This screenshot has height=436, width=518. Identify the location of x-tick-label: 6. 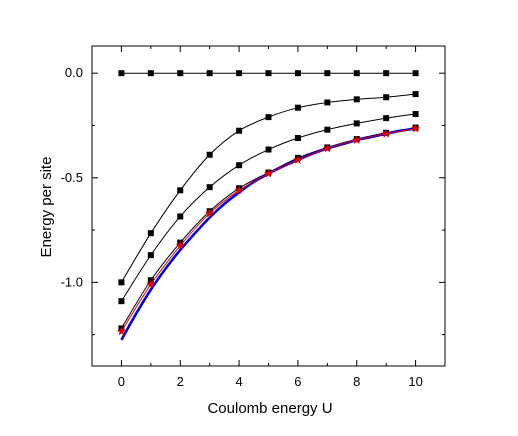
(297, 381).